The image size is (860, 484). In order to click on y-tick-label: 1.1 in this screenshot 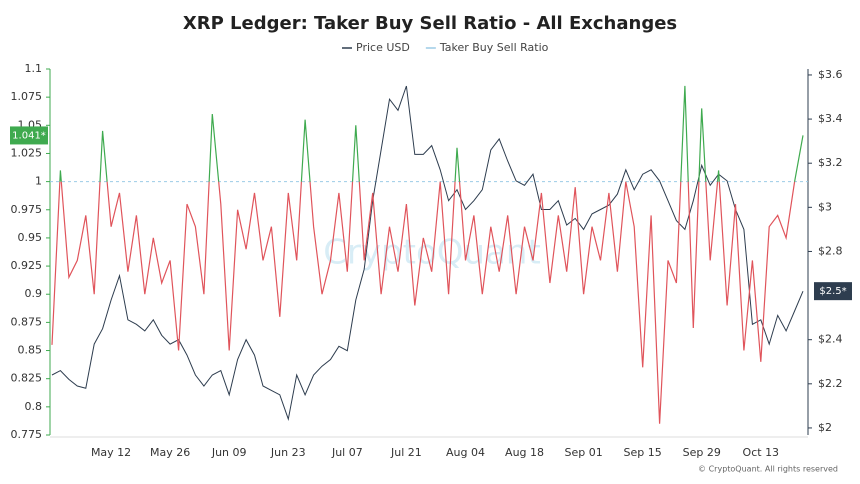, I will do `click(34, 68)`.